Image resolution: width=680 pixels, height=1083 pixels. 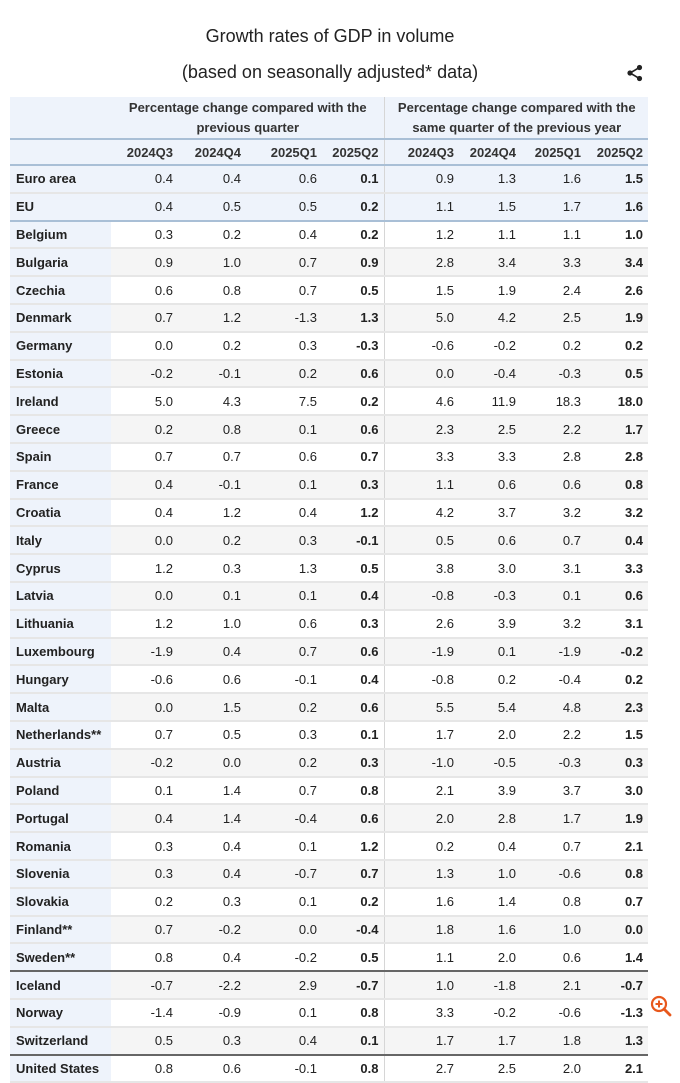 What do you see at coordinates (617, 985) in the screenshot?
I see `value-cell: -0.7` at bounding box center [617, 985].